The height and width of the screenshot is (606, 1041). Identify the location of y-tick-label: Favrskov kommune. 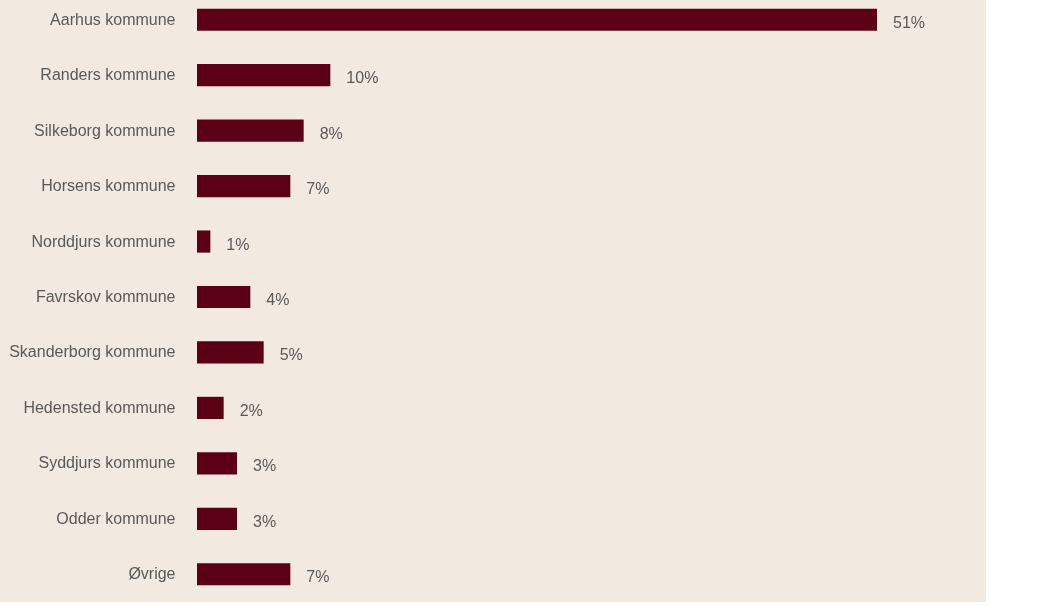
(105, 296).